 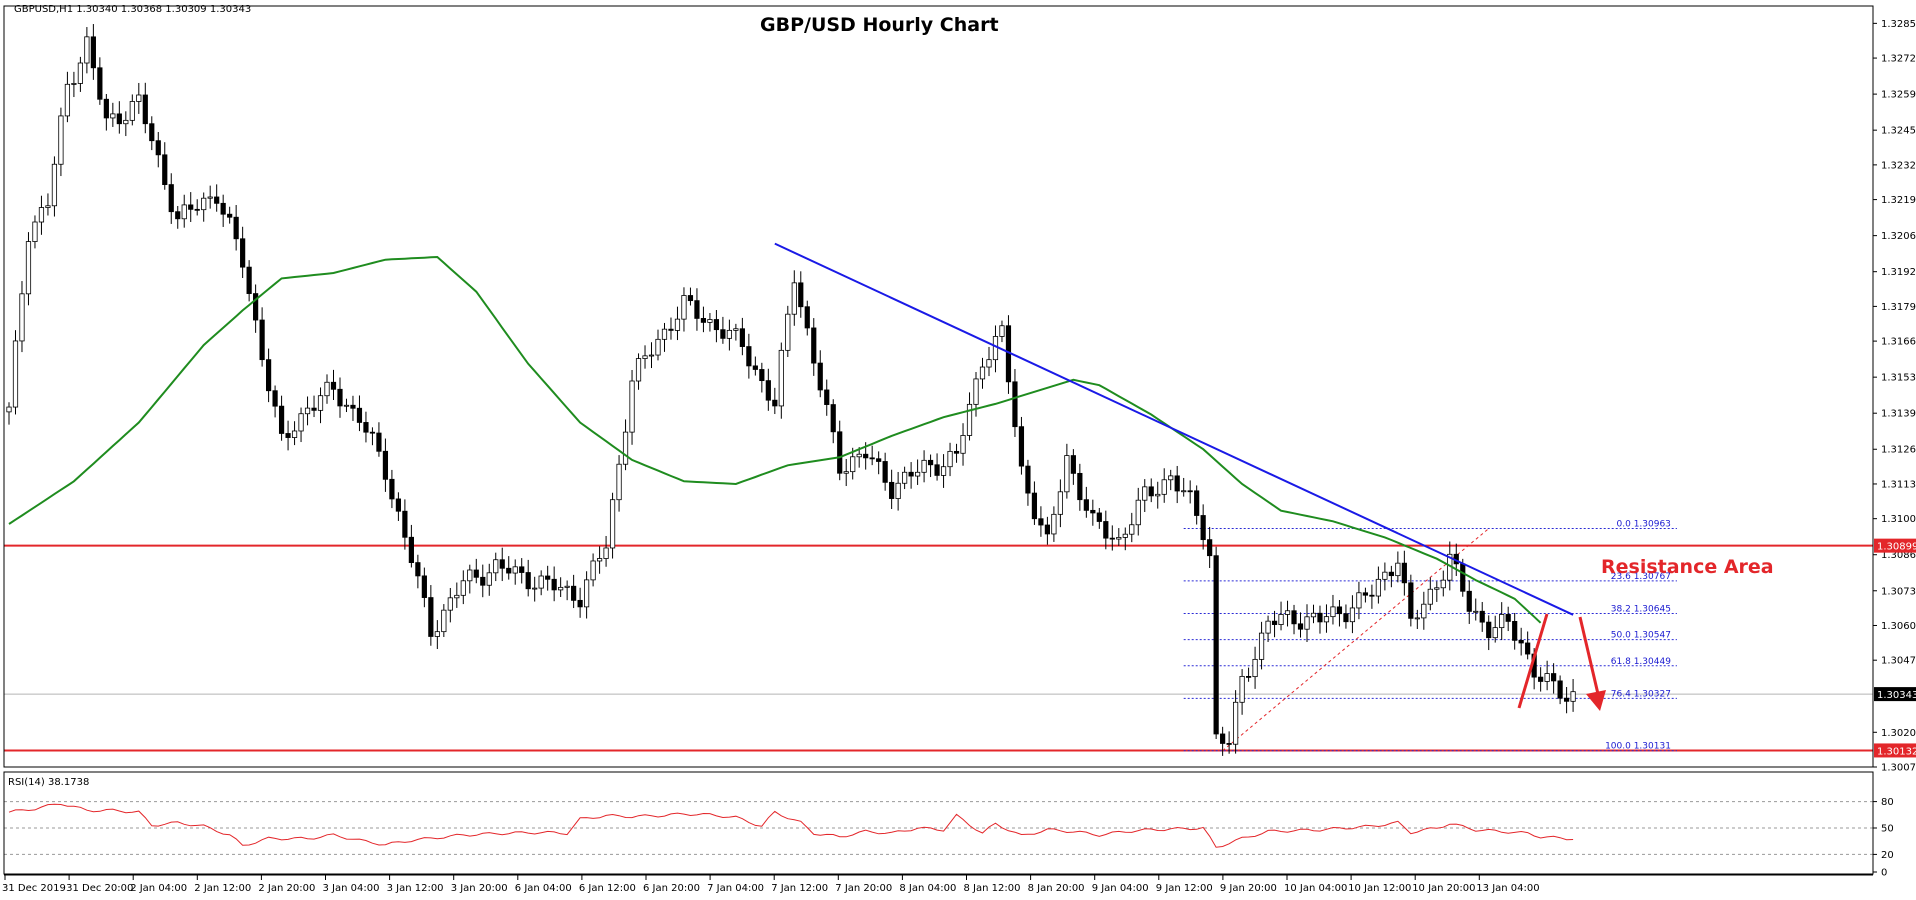 What do you see at coordinates (1896, 751) in the screenshot?
I see `level-price-tag-label: 1.30132` at bounding box center [1896, 751].